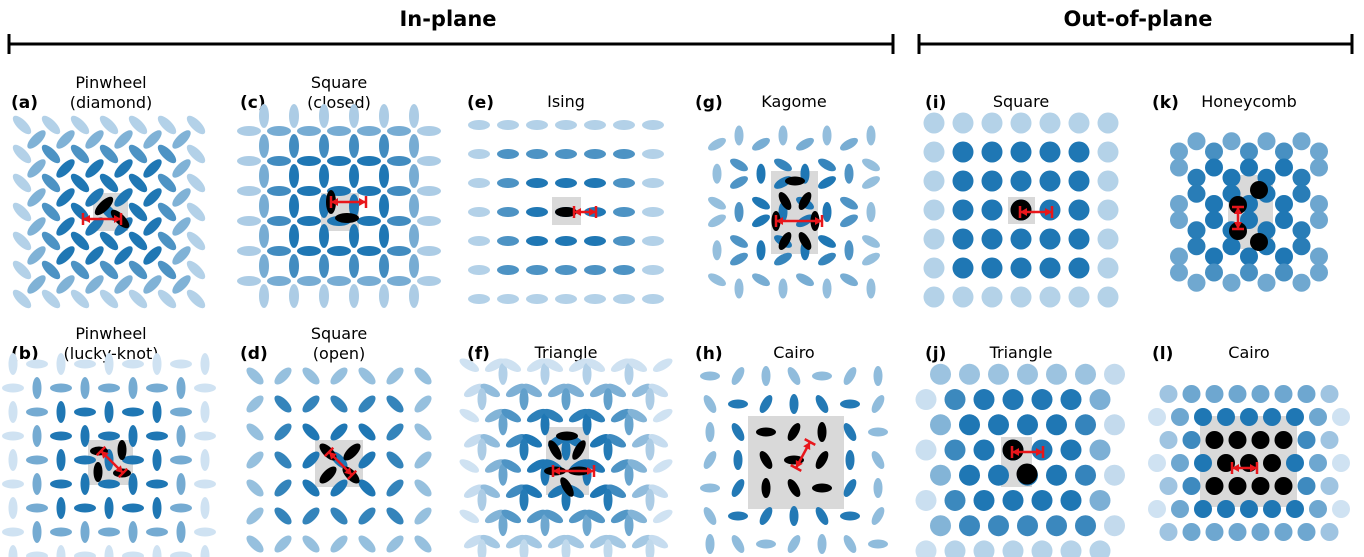 The height and width of the screenshot is (557, 1364). Describe the element at coordinates (24, 103) in the screenshot. I see `panel-a-label: (a)` at that location.